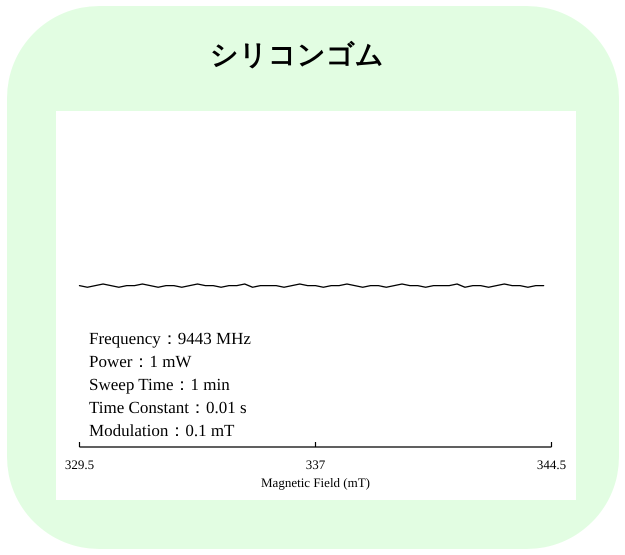 This screenshot has height=555, width=625. What do you see at coordinates (297, 54) in the screenshot?
I see `chart-title: シリコンゴム` at bounding box center [297, 54].